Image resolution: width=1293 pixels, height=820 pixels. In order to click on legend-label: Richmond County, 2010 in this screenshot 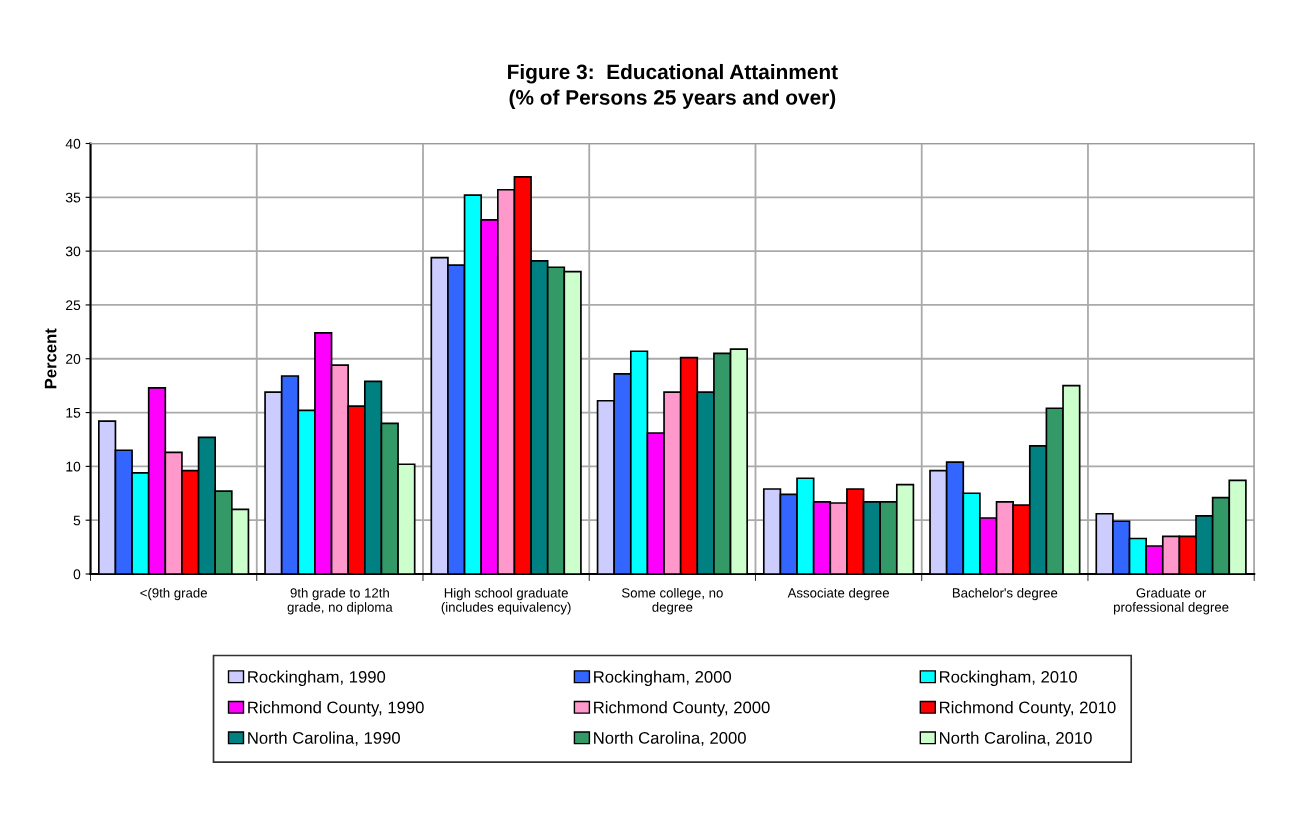, I will do `click(1028, 709)`.